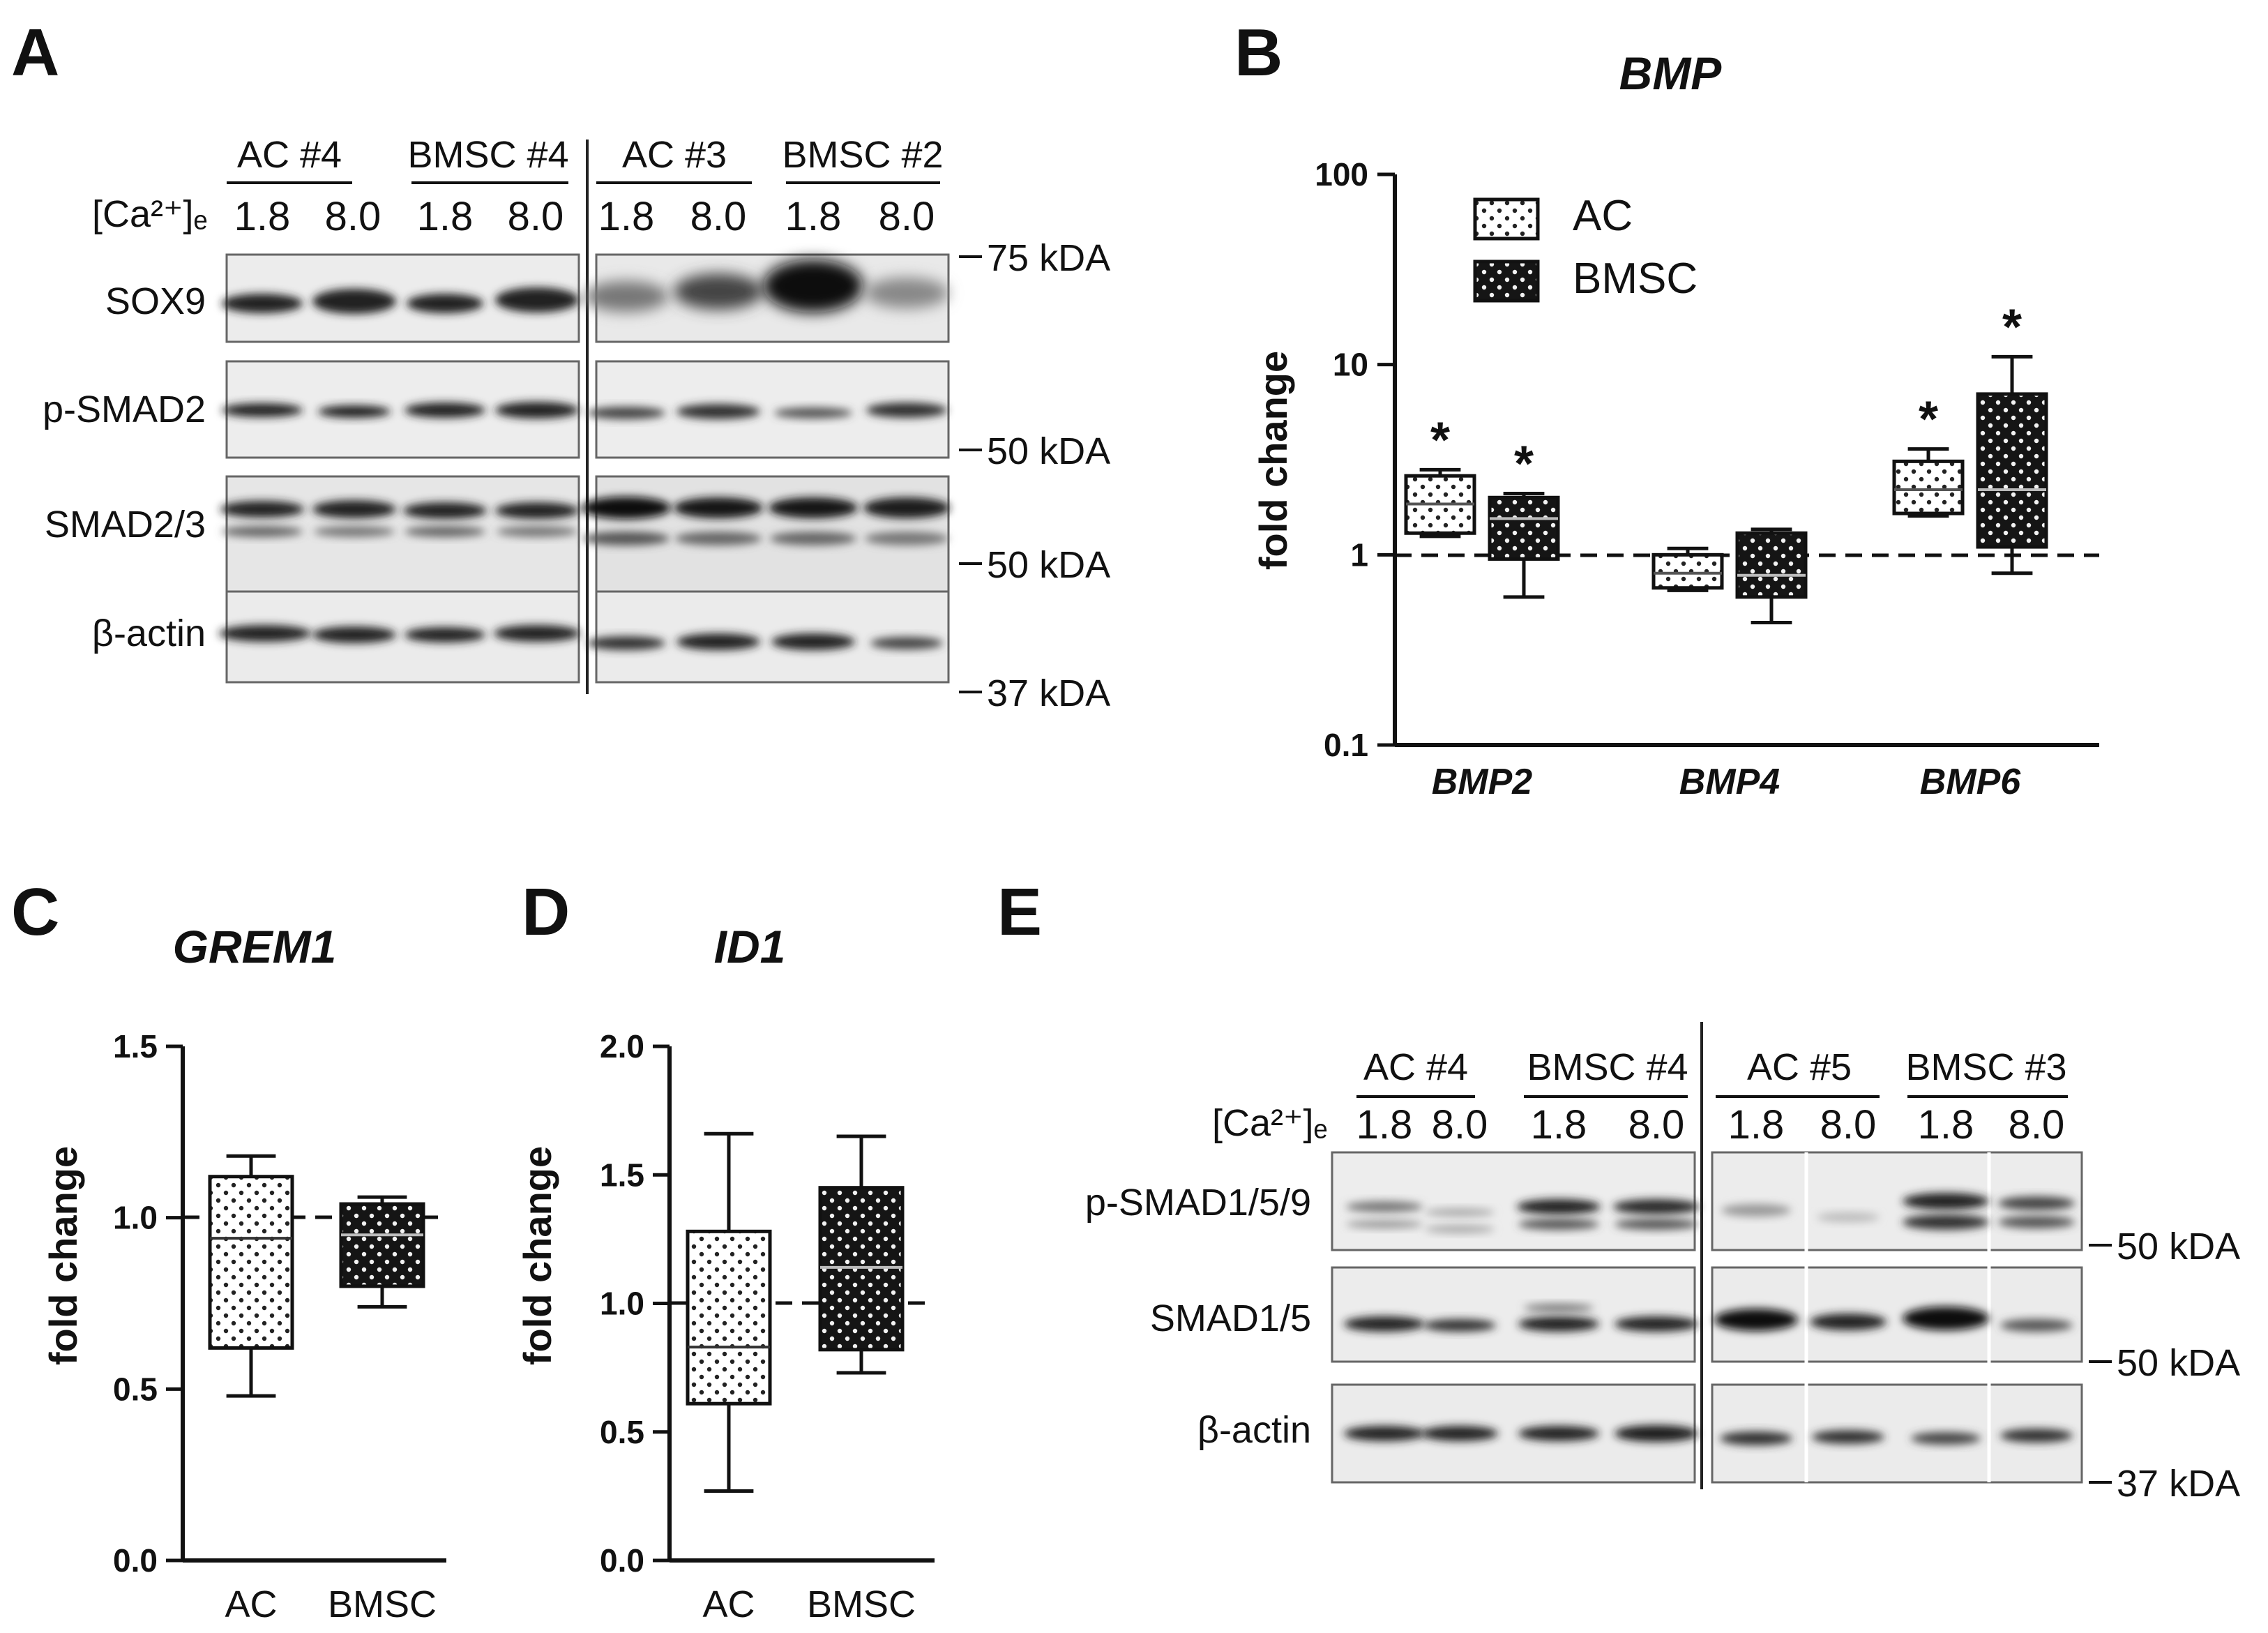  Describe the element at coordinates (316, 1276) in the screenshot. I see `chart-grem1-boxes` at that location.